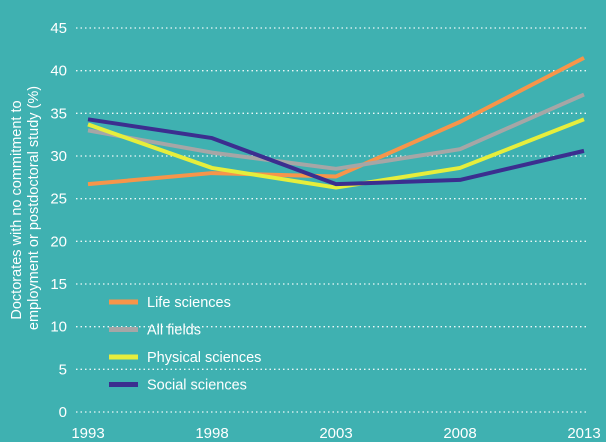 Image resolution: width=606 pixels, height=442 pixels. I want to click on y-tick-label: 20, so click(58, 241).